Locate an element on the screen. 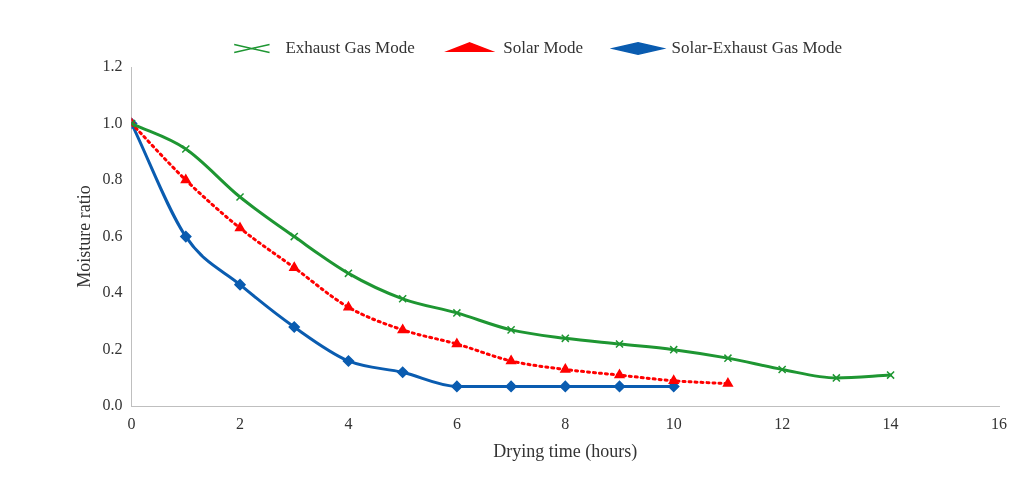  x-tick-label: 16 is located at coordinates (999, 423).